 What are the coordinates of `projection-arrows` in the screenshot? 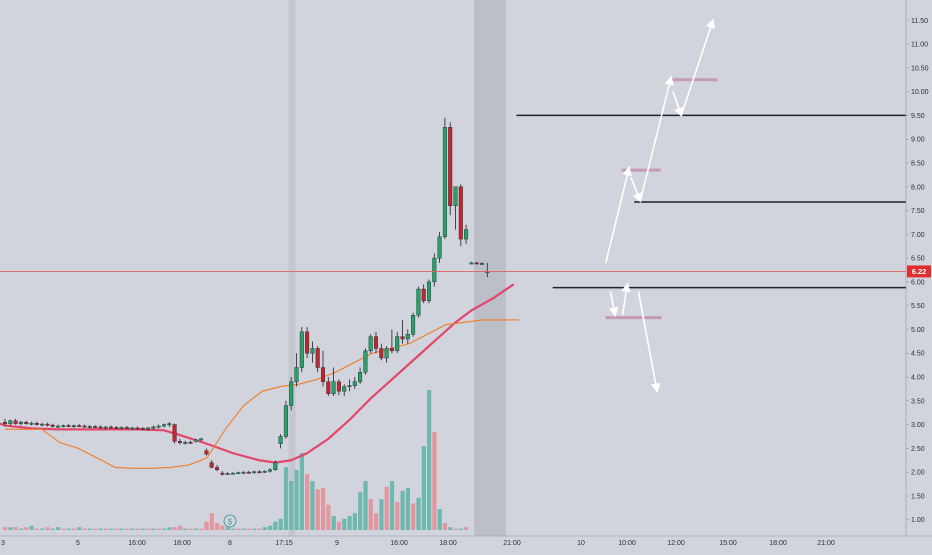 It's located at (660, 206).